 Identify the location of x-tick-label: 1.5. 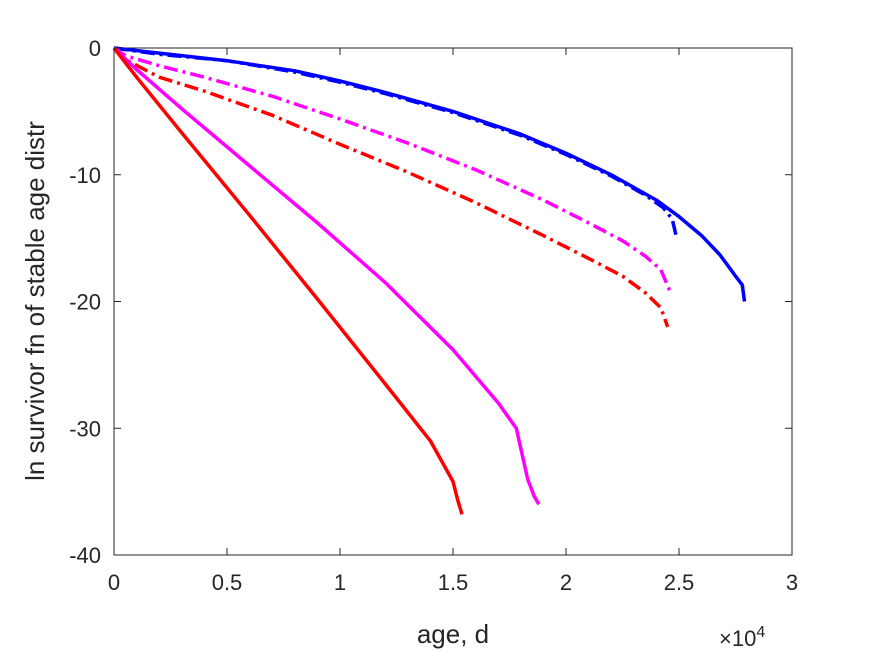
(453, 582).